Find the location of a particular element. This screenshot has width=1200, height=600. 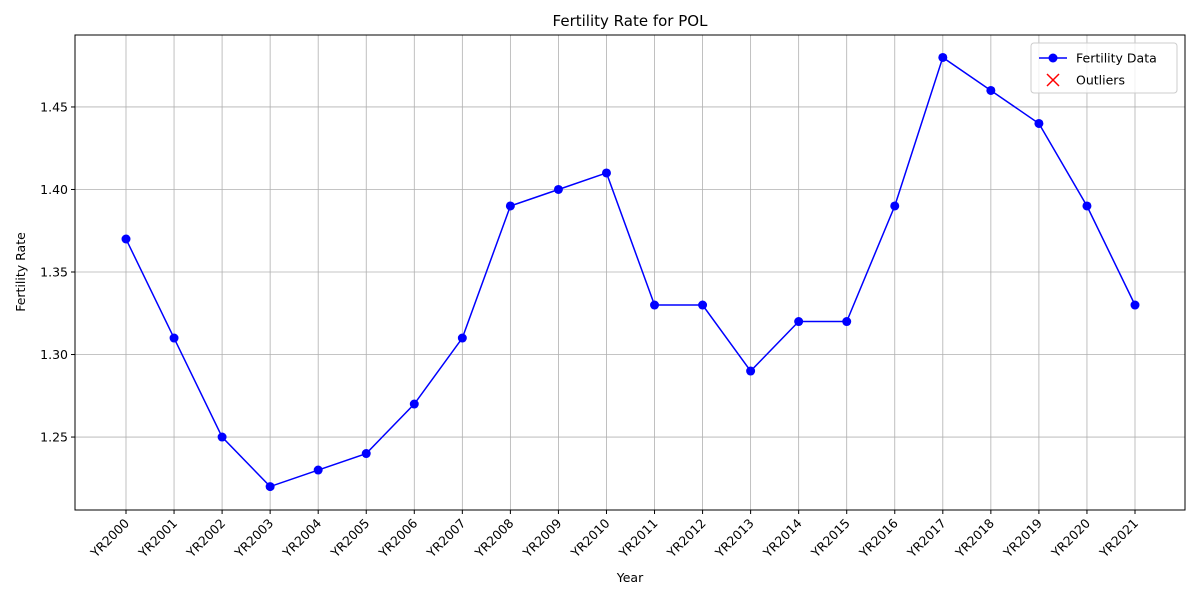

y-tick-label: 1.45 is located at coordinates (54, 106).